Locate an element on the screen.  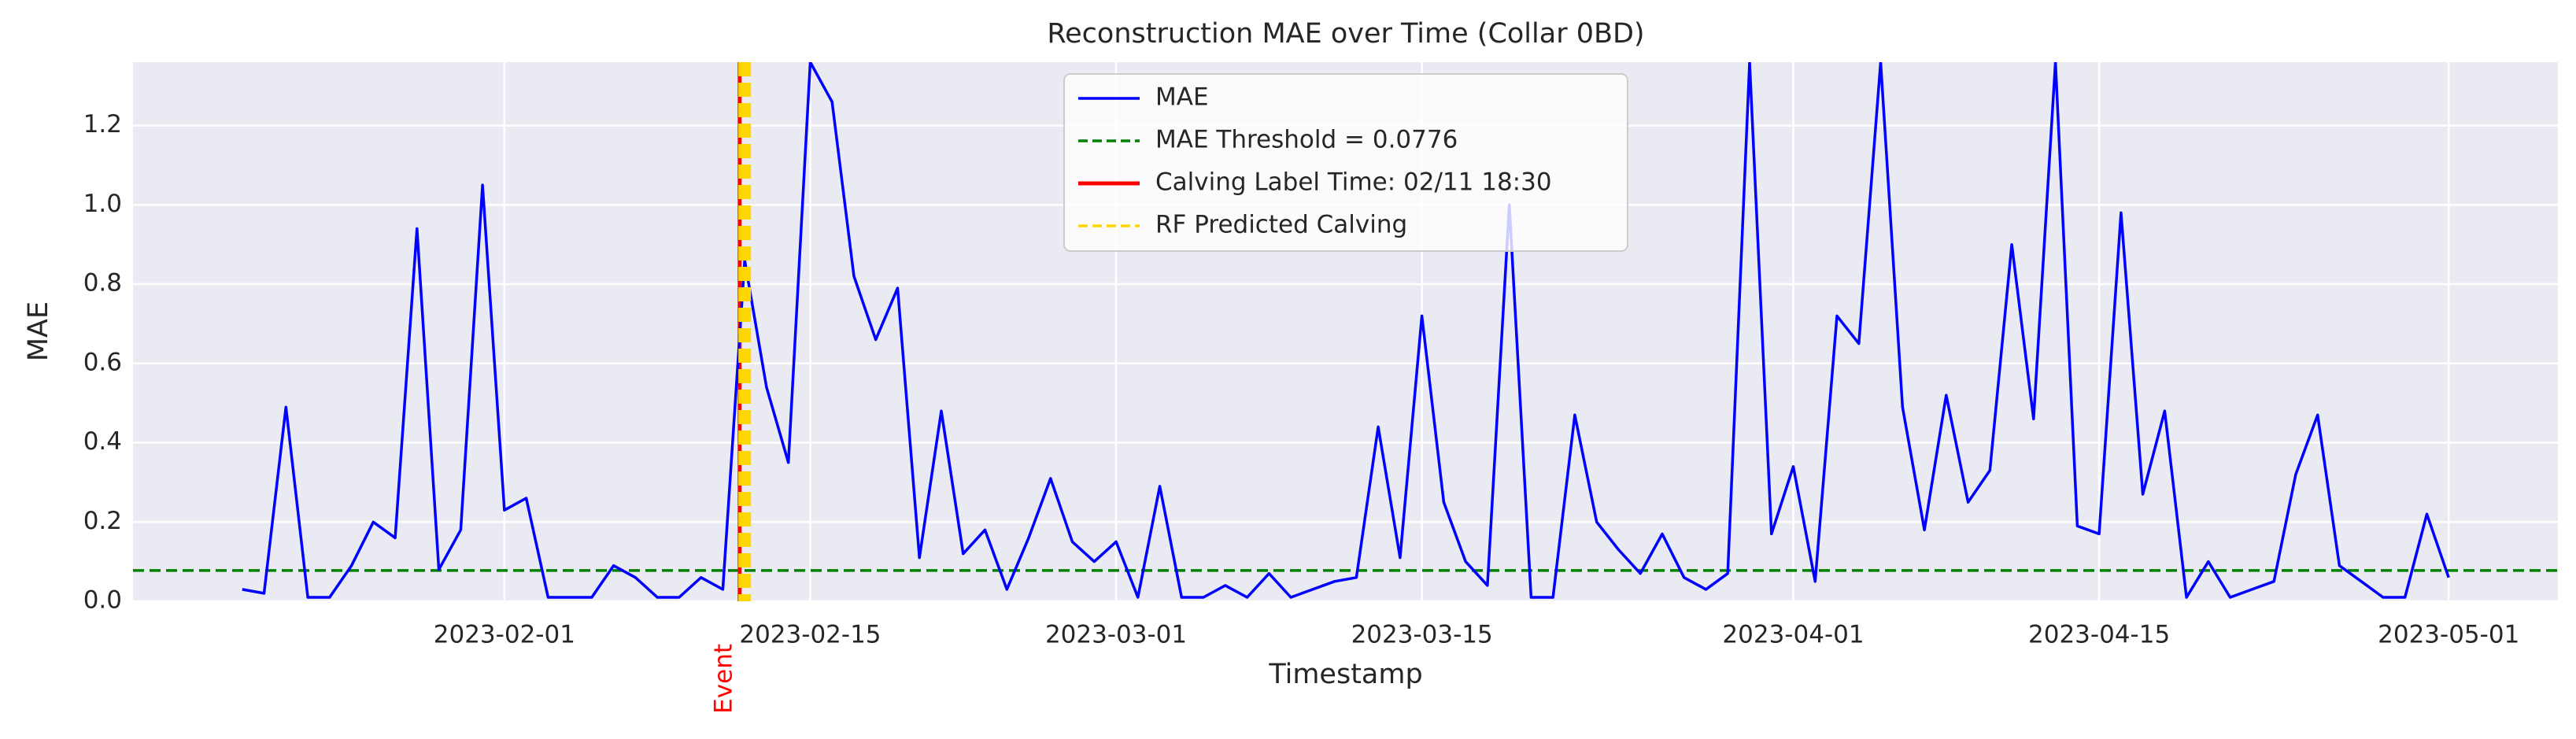
x-tick-label: 2023-04-01 is located at coordinates (1793, 635).